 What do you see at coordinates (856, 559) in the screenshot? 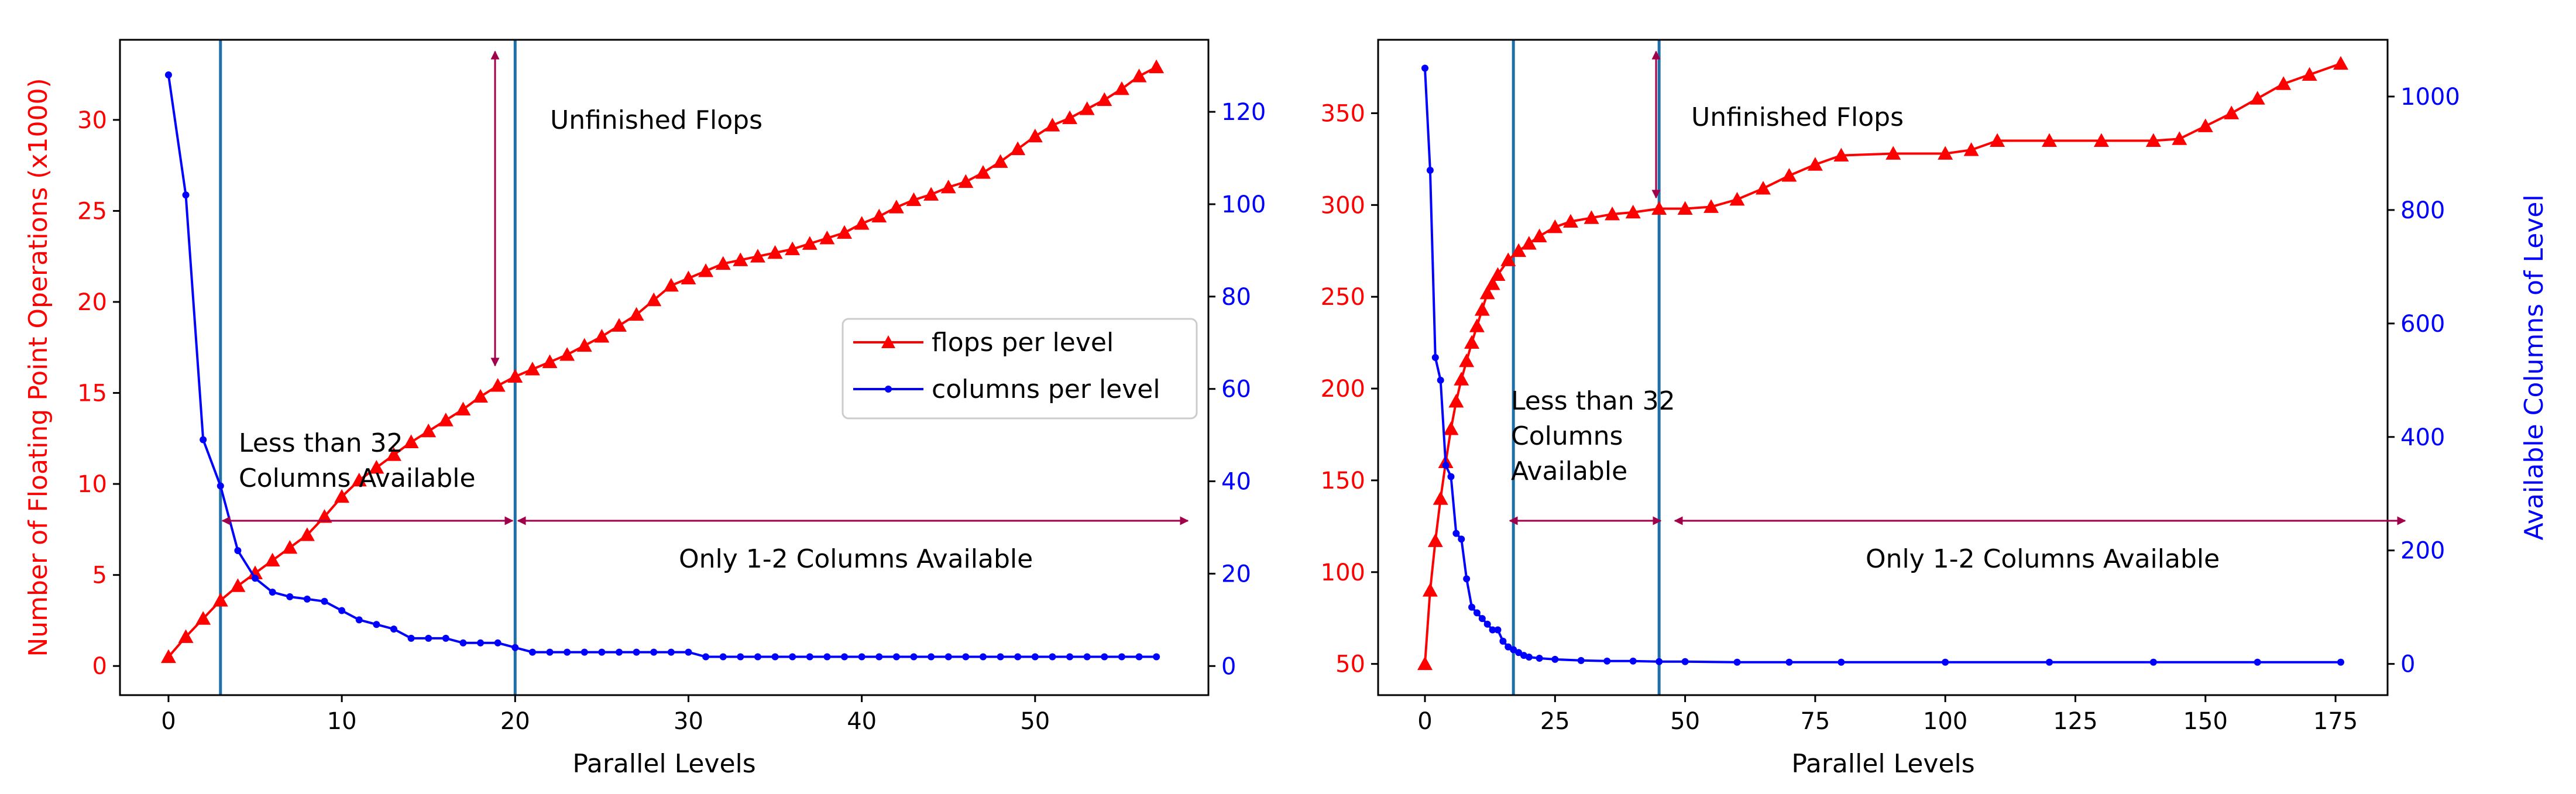
I see `left-only-label: Only 1-2 Columns Available` at bounding box center [856, 559].